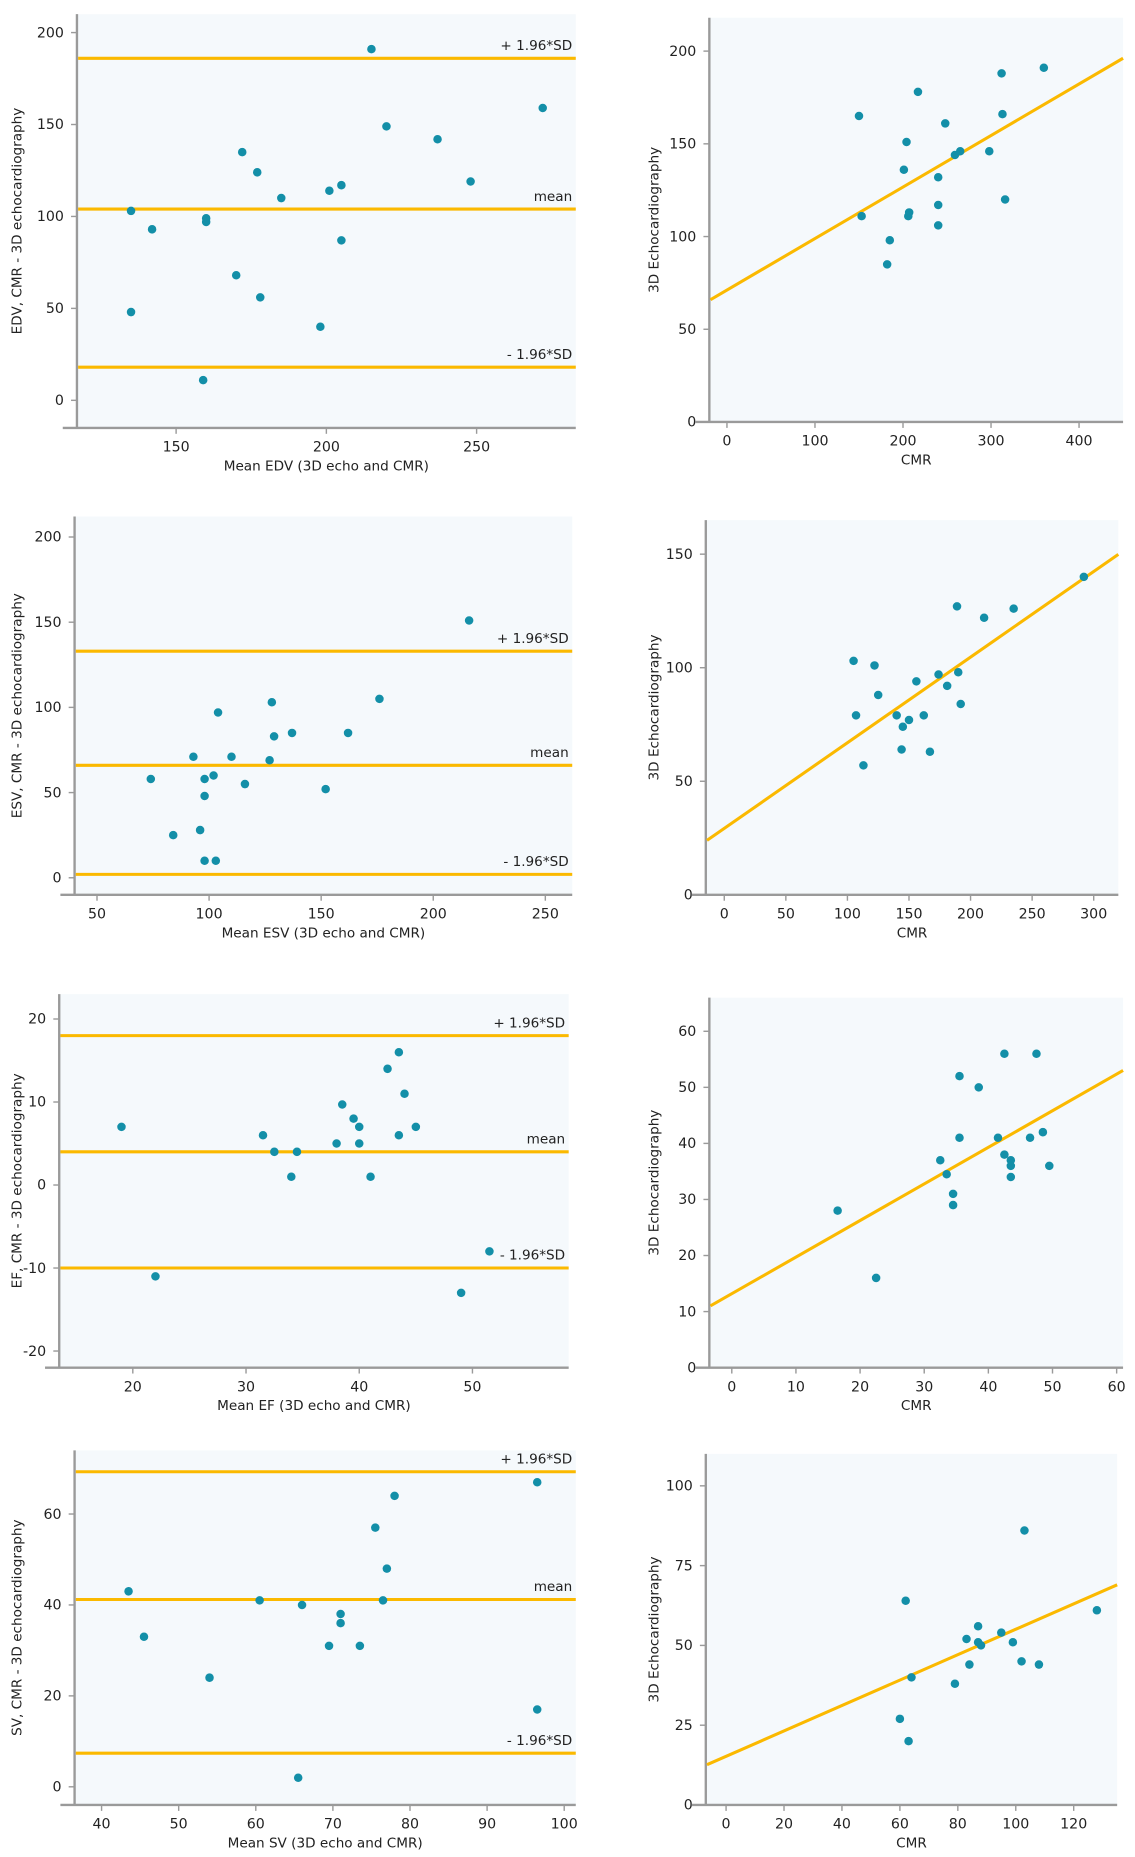 Image resolution: width=1135 pixels, height=1857 pixels. I want to click on y-axis-label: ESV, CMR - 3D echocardiography, so click(17, 705).